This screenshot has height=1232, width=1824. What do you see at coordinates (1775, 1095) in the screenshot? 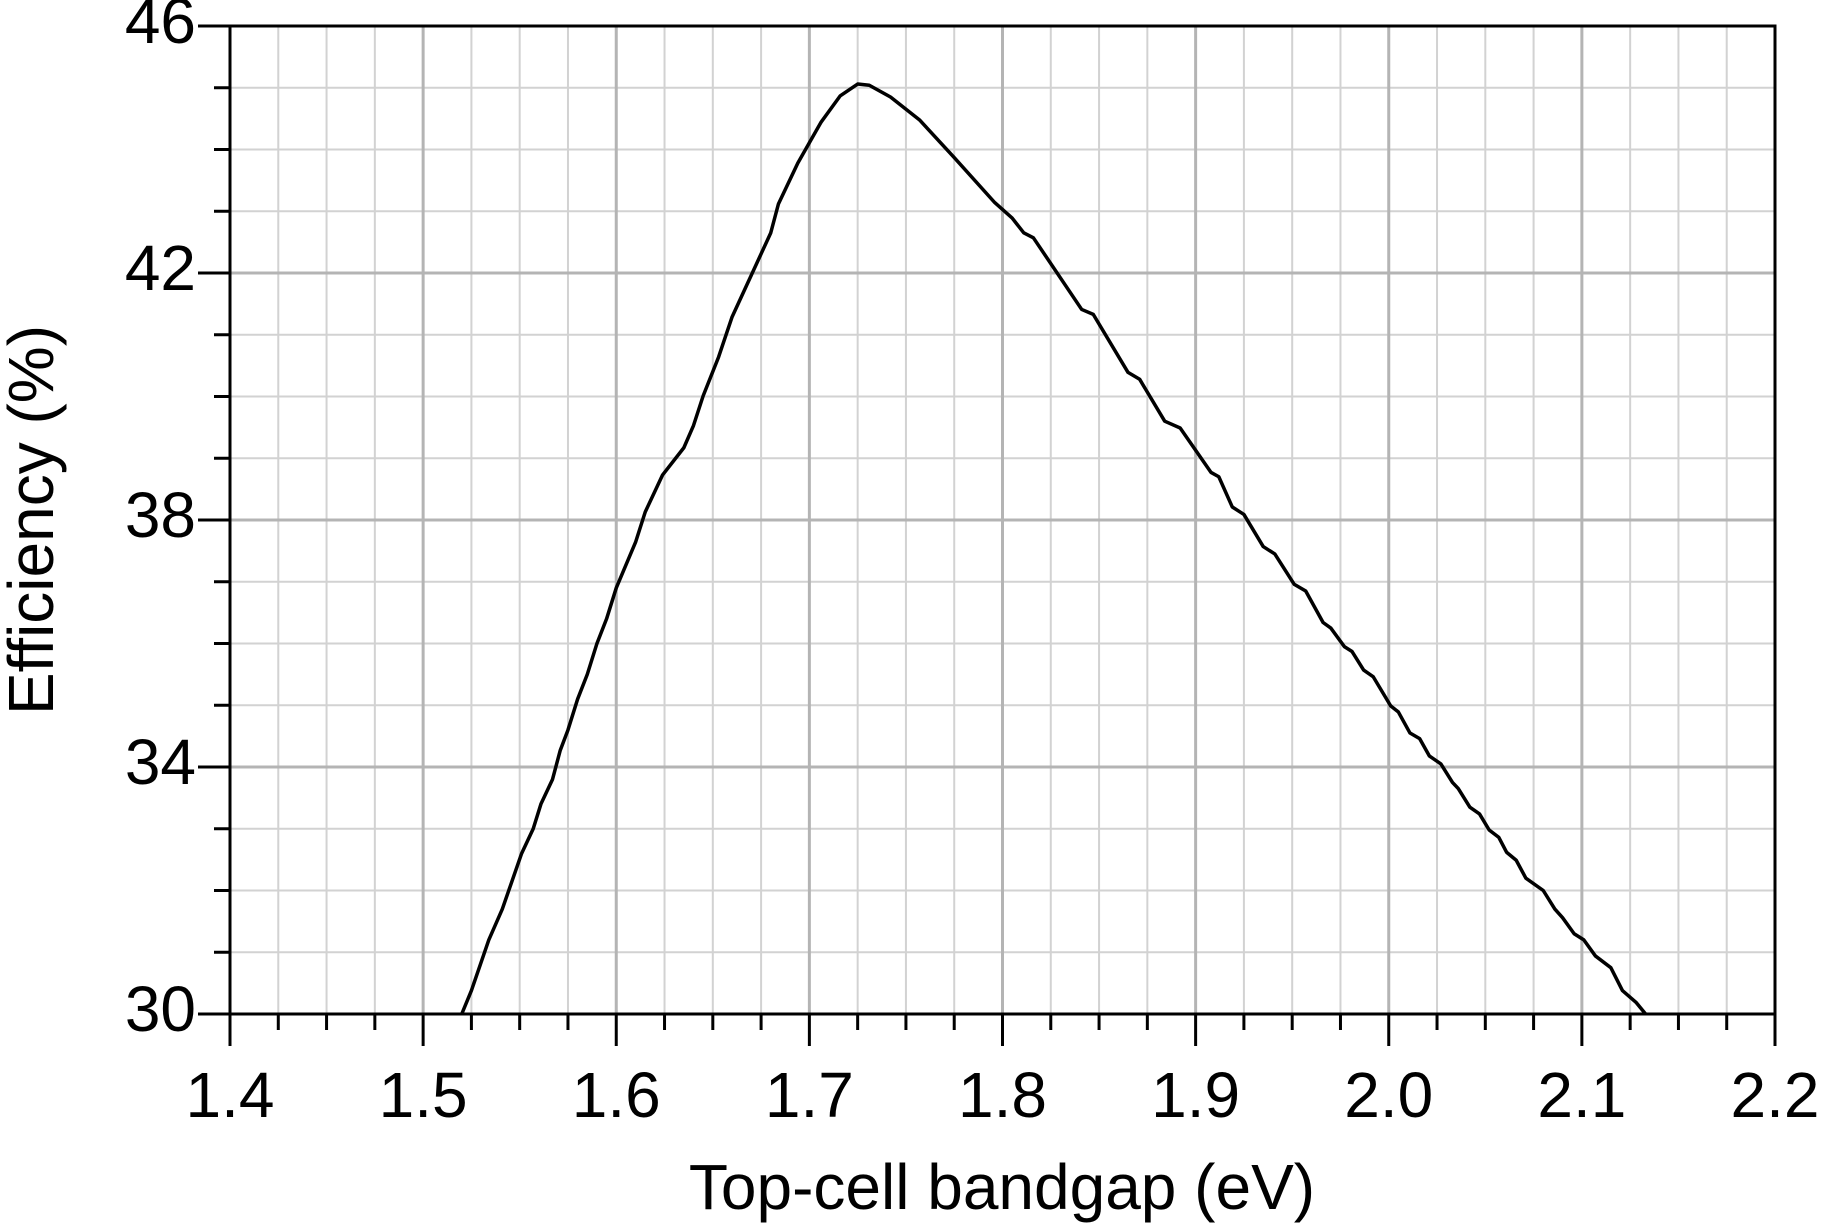
I see `x-tick-label: 2.2` at bounding box center [1775, 1095].